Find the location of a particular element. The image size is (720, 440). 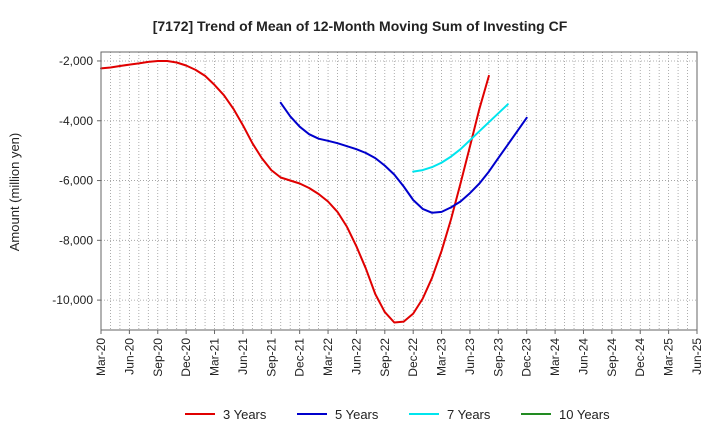

x-tick-label: Sep-23 is located at coordinates (498, 357).